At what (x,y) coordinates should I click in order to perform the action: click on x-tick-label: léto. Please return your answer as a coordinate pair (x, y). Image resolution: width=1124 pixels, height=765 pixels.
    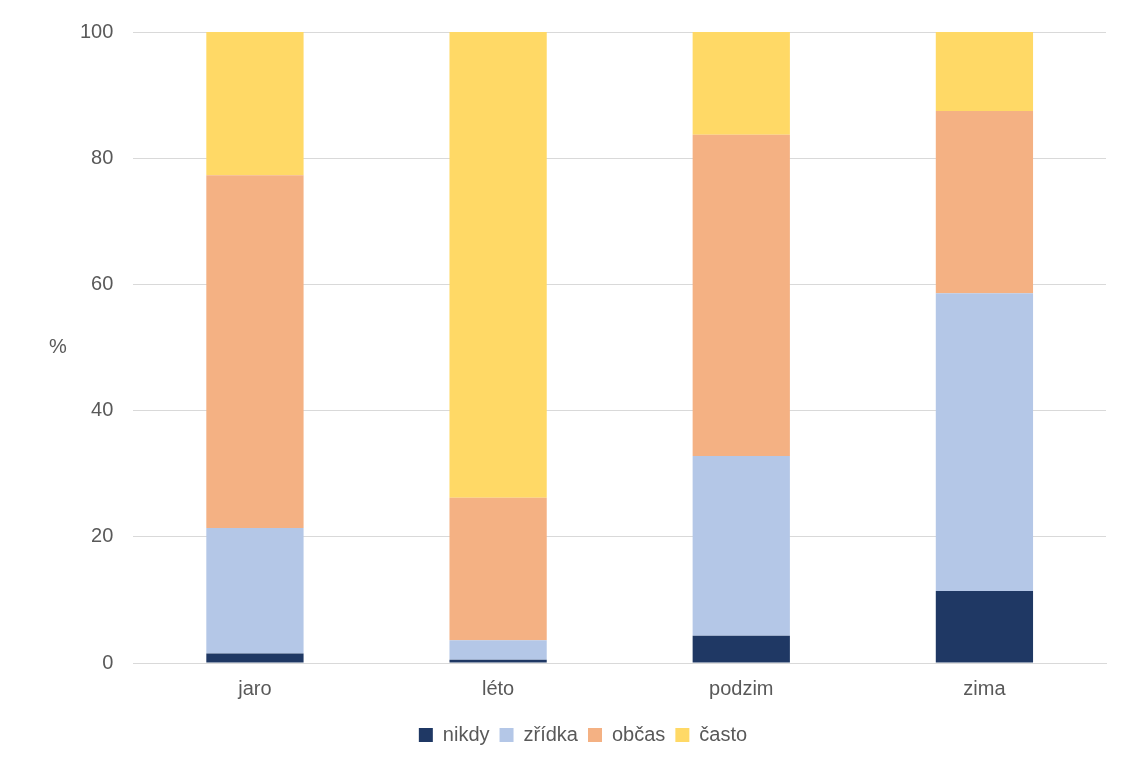
    Looking at the image, I should click on (498, 687).